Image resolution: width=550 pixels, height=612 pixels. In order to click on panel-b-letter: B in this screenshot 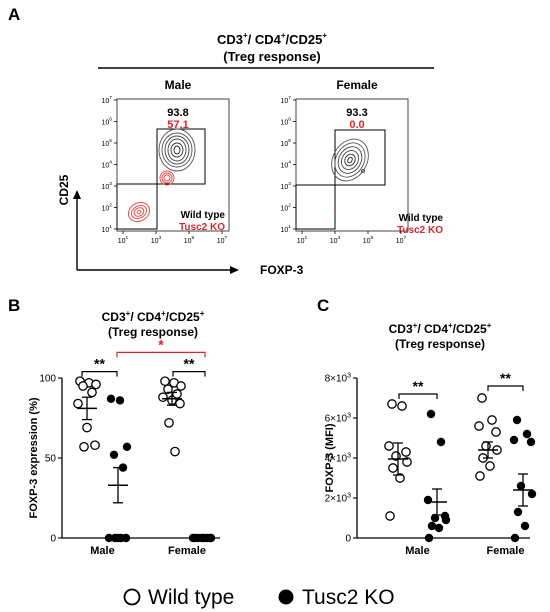, I will do `click(14, 305)`.